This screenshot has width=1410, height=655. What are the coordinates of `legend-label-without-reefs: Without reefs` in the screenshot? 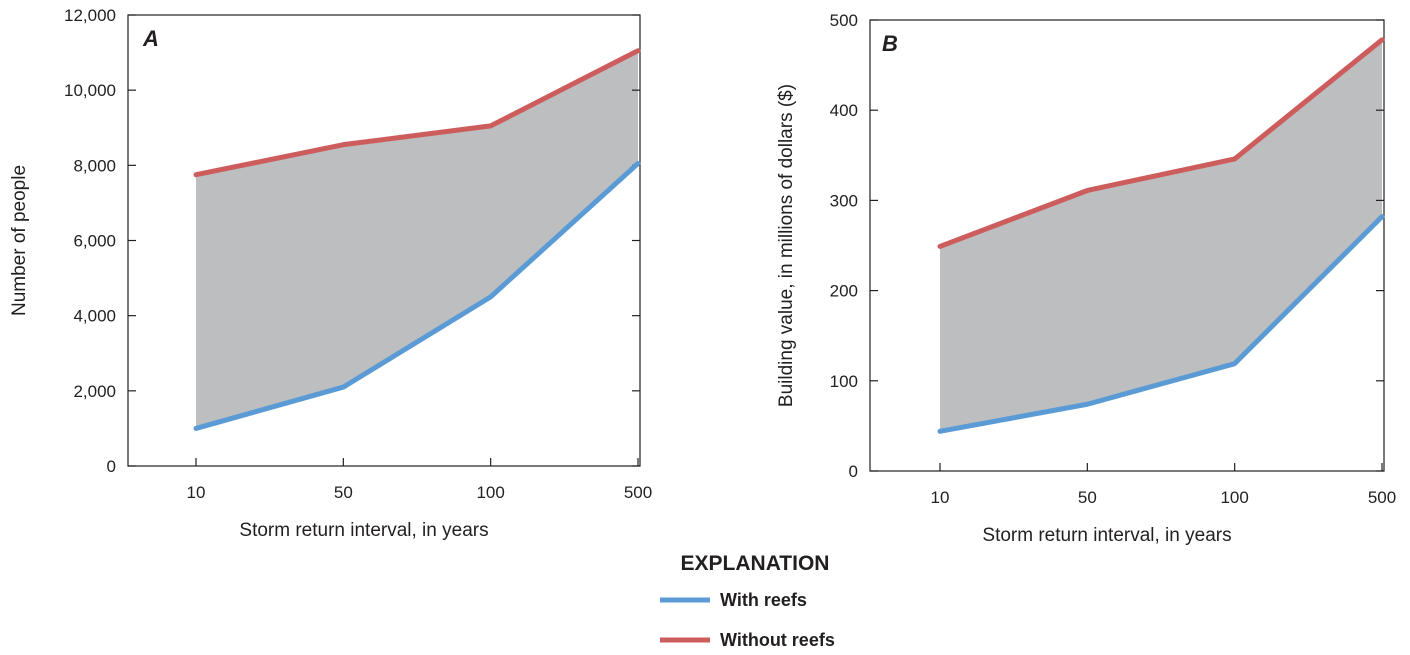 It's located at (777, 640).